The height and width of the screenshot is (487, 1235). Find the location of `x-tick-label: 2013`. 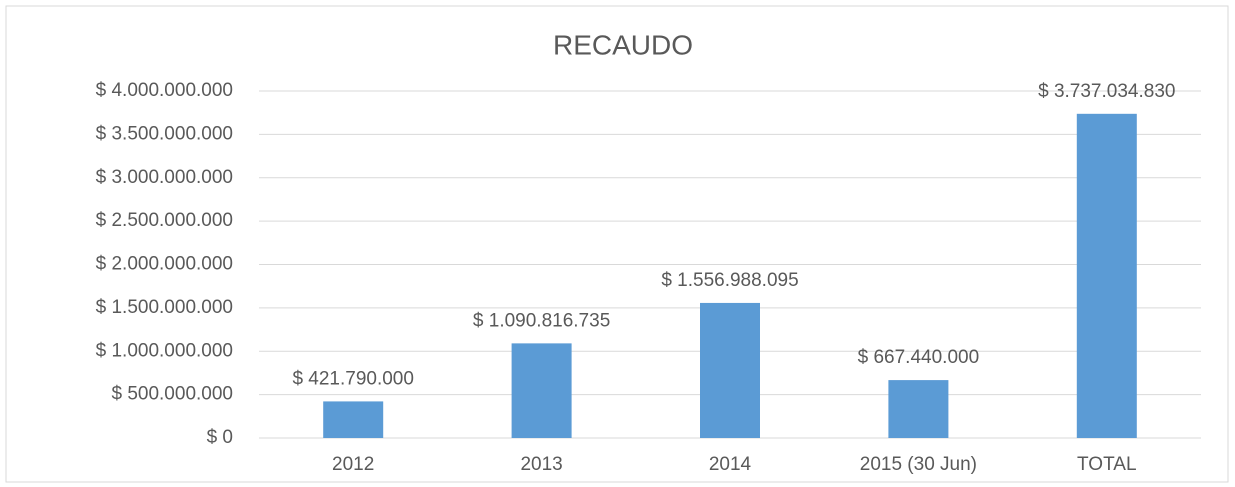

x-tick-label: 2013 is located at coordinates (541, 464).